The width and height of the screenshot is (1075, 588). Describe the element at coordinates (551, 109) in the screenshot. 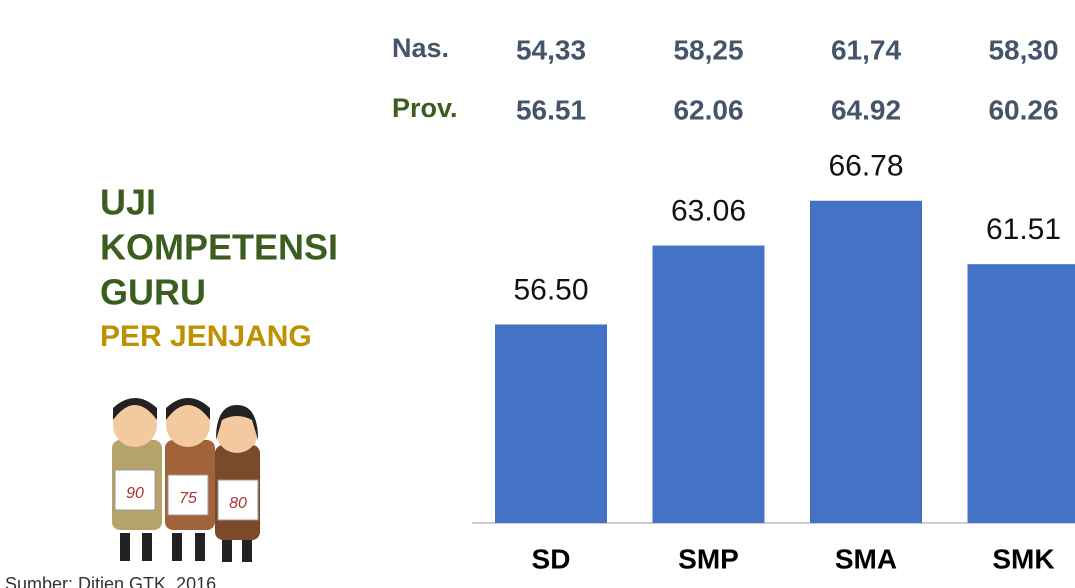

I see `row-value: 56.51` at that location.